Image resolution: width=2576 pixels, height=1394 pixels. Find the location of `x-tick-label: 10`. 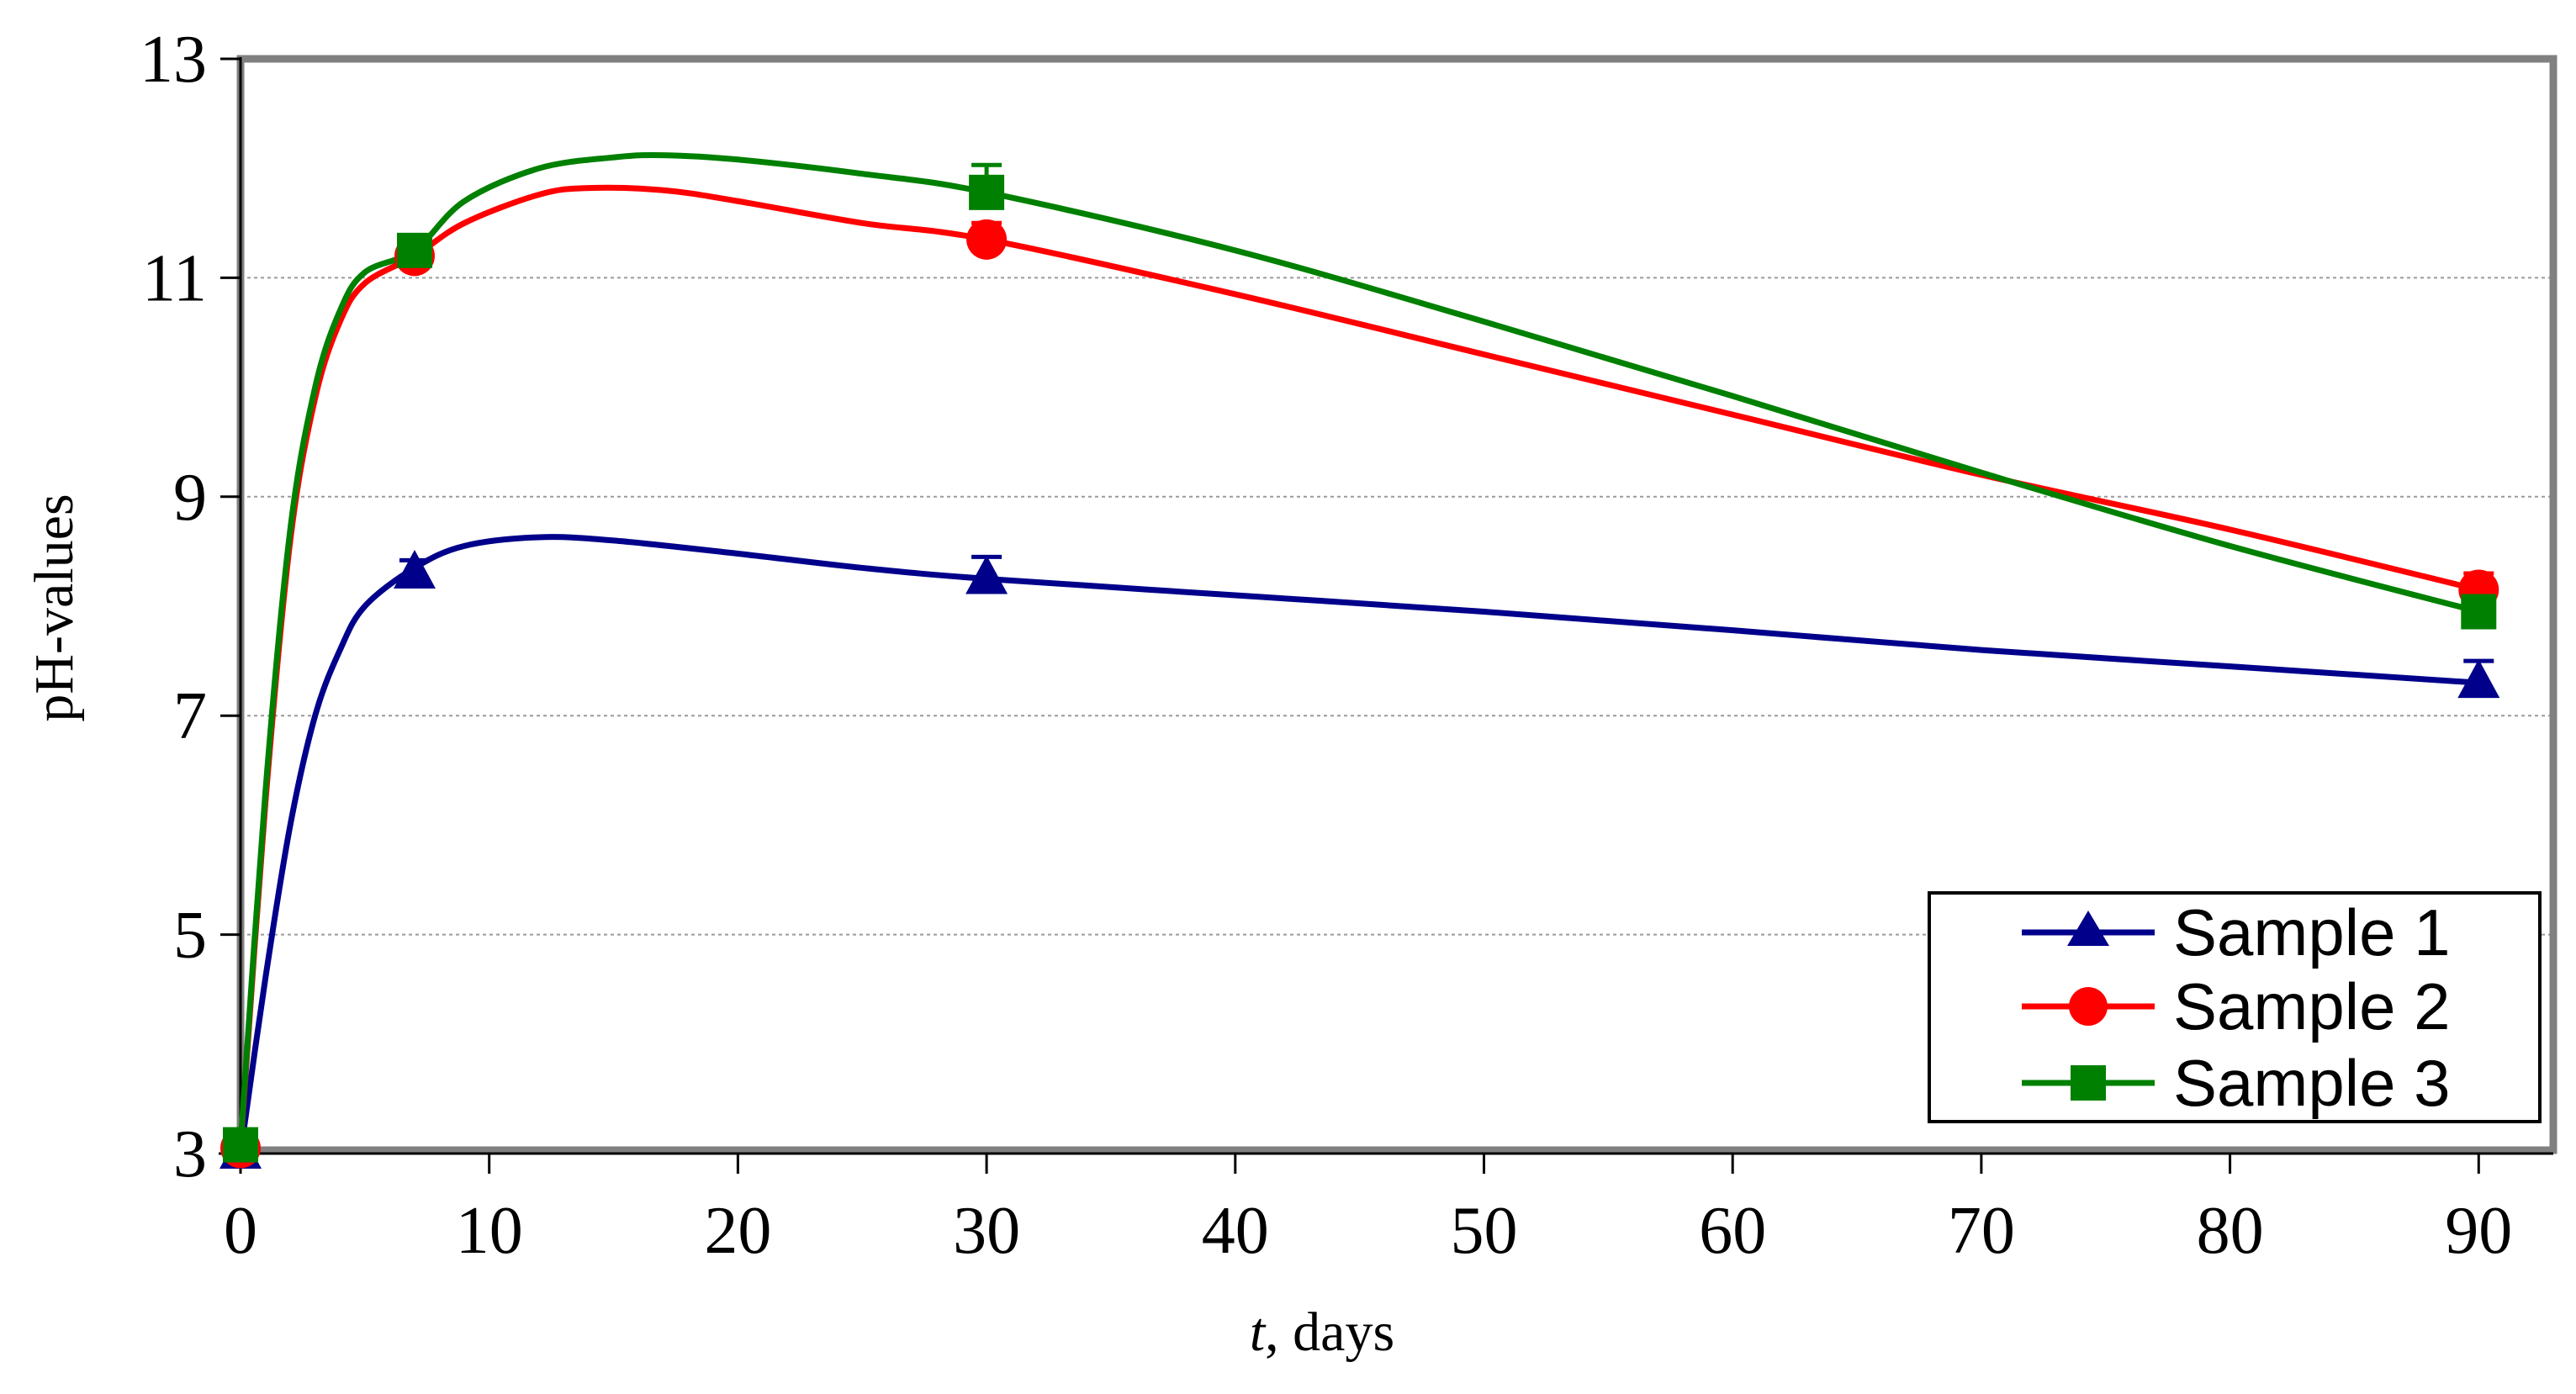

x-tick-label: 10 is located at coordinates (489, 1231).